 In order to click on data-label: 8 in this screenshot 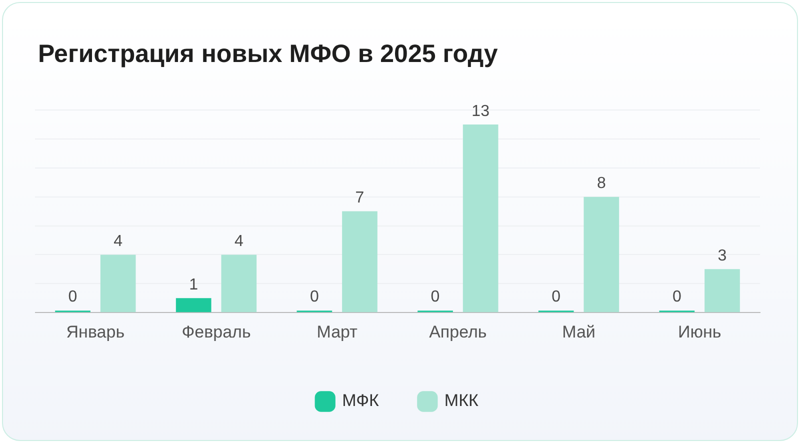, I will do `click(601, 183)`.